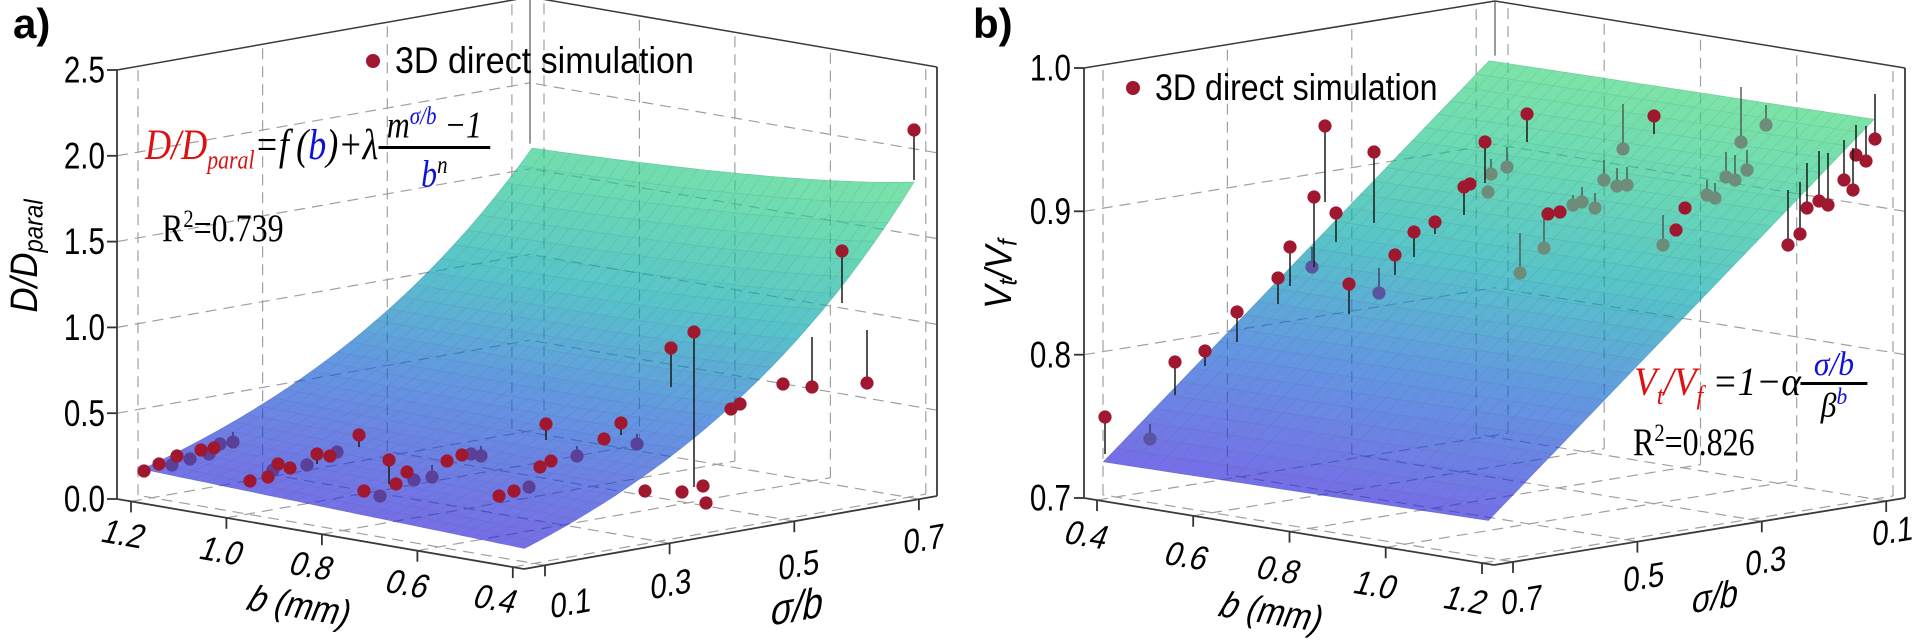 The height and width of the screenshot is (642, 1920). What do you see at coordinates (84, 71) in the screenshot?
I see `svg-text: 2.5` at bounding box center [84, 71].